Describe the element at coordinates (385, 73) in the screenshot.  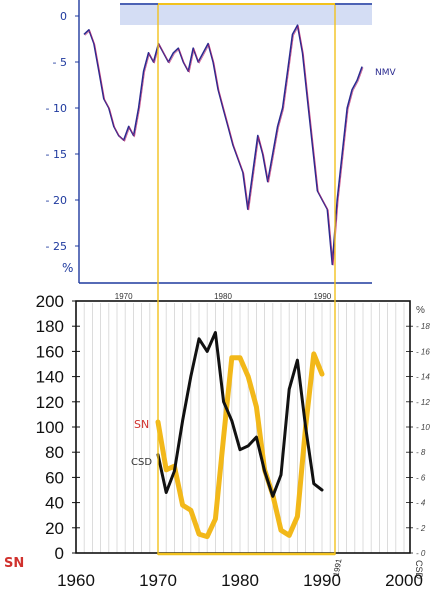
I see `nmv-series-label: NMV` at that location.